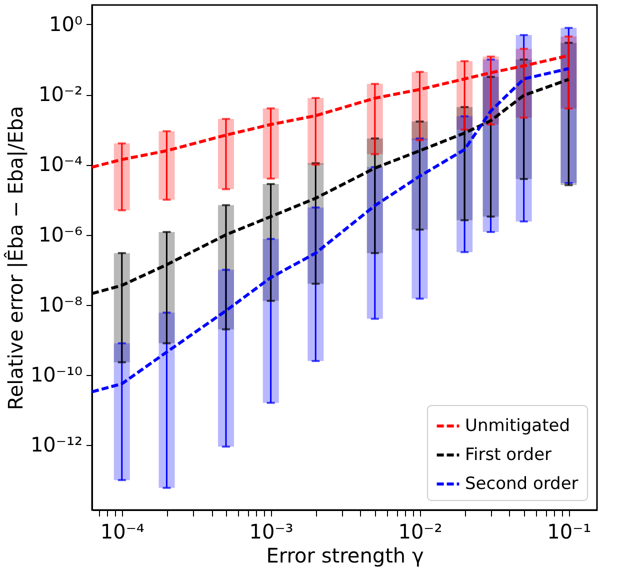 The width and height of the screenshot is (642, 587). I want to click on y-tick-label: 10⁰, so click(65, 24).